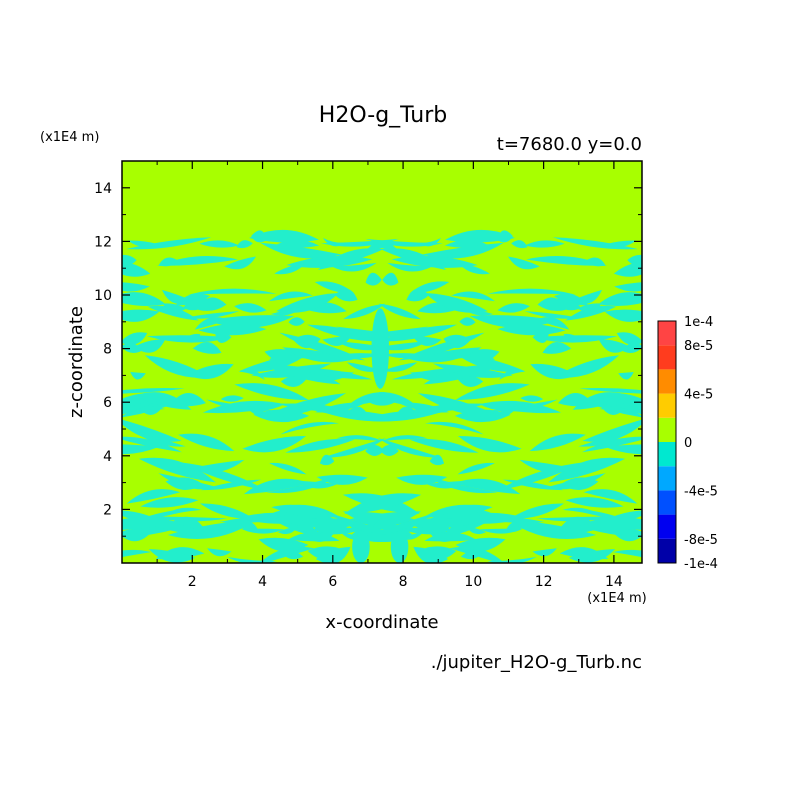 This screenshot has width=804, height=804. Describe the element at coordinates (403, 582) in the screenshot. I see `x-tick-label: 8` at that location.